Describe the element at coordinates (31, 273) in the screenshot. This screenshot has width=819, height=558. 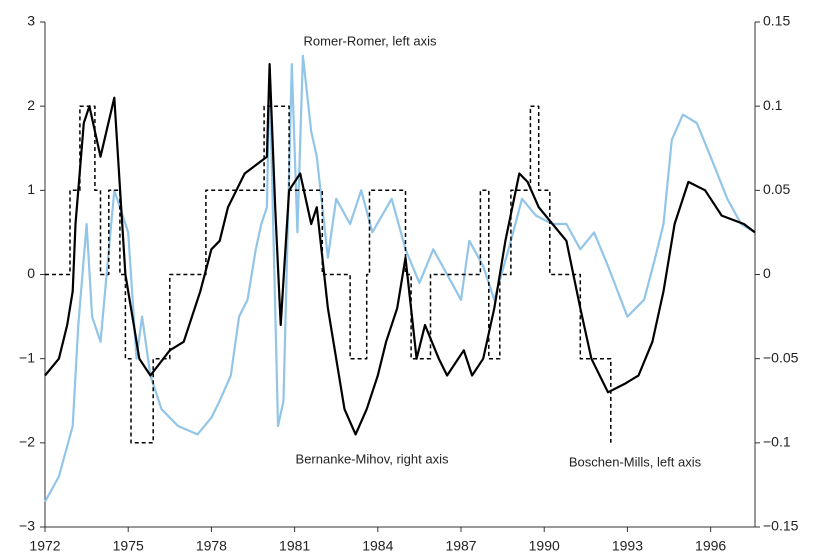
I see `y-tick-label: 0` at that location.